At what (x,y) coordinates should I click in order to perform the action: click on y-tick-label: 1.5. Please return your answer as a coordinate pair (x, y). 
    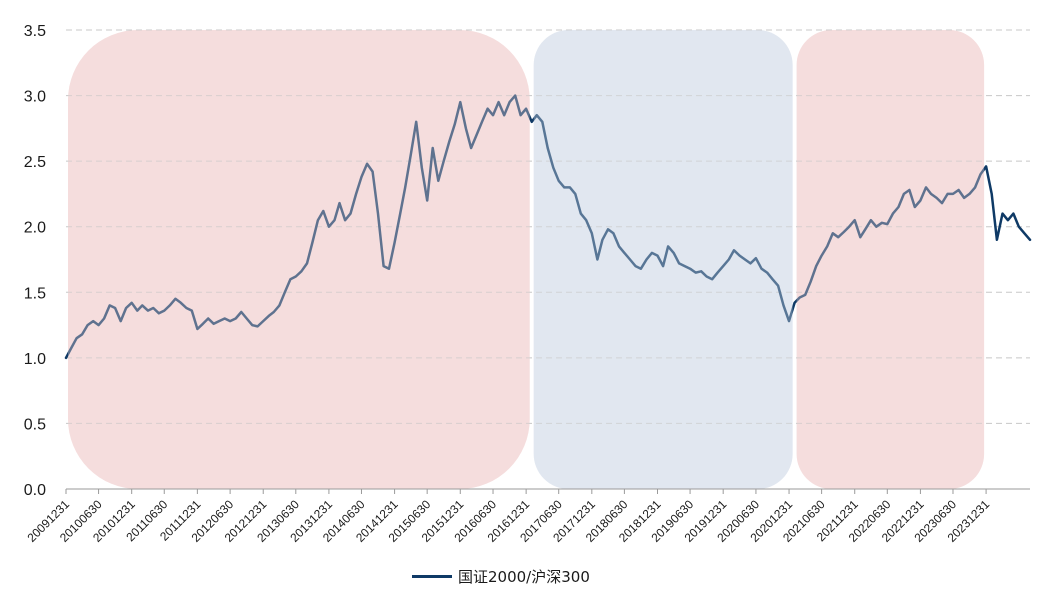
    Looking at the image, I should click on (35, 293).